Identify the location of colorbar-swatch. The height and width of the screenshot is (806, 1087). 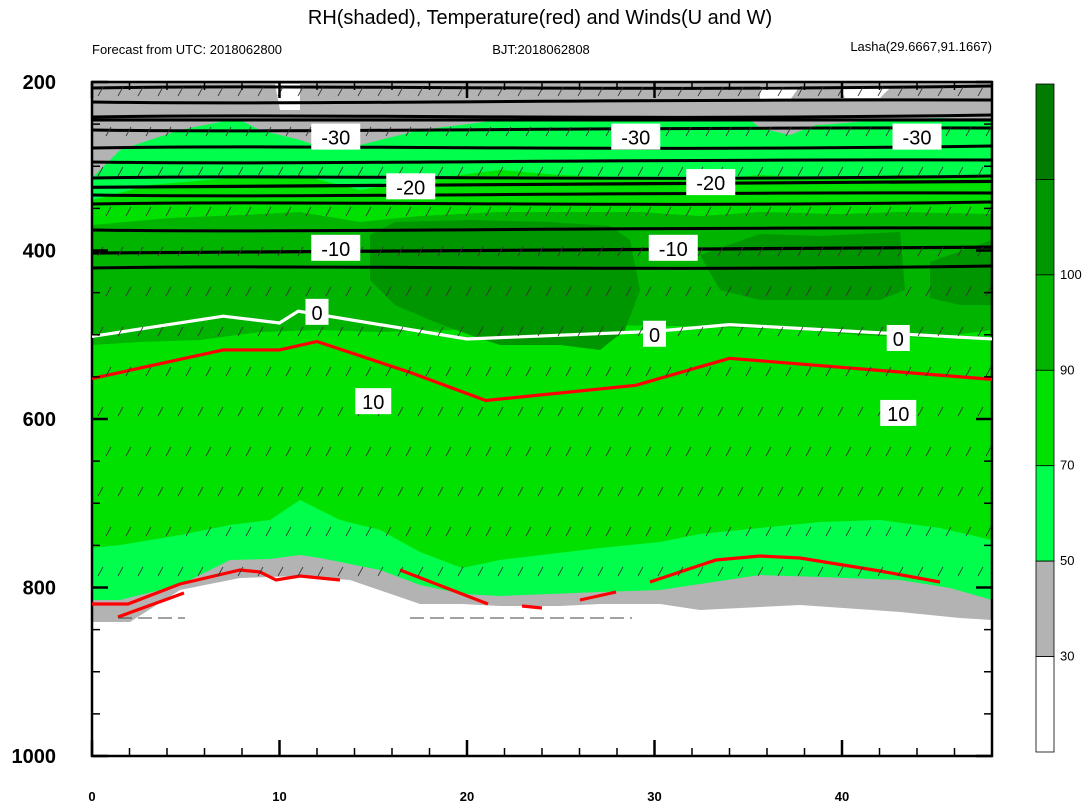
(1045, 418).